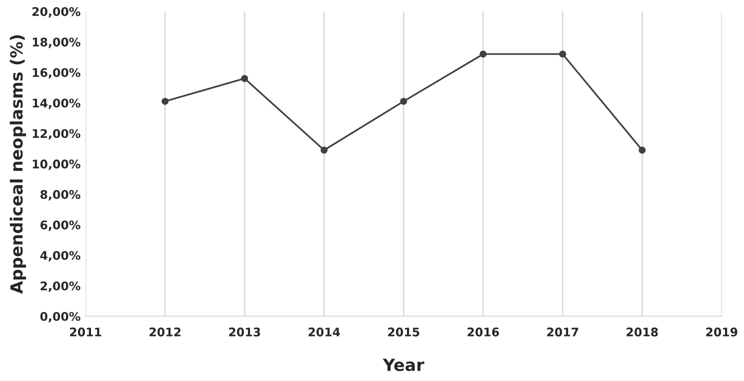 Image resolution: width=744 pixels, height=381 pixels. Describe the element at coordinates (56, 134) in the screenshot. I see `y-tick-label: 12,00%` at that location.